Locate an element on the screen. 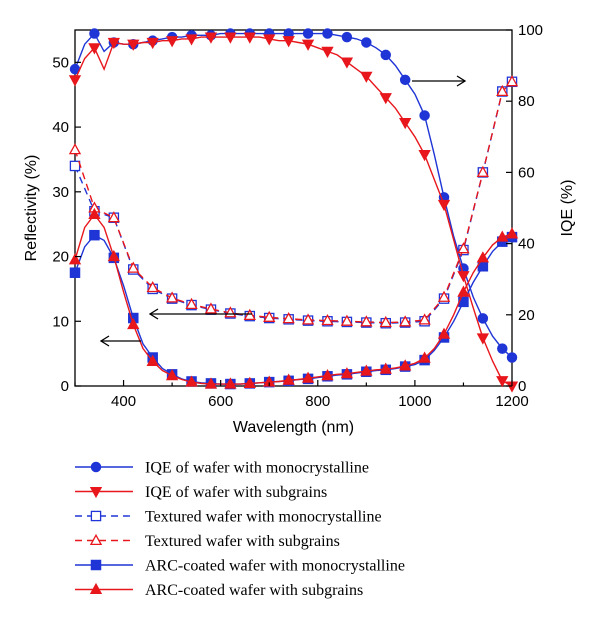 The width and height of the screenshot is (600, 622). x-tick-label: 800 is located at coordinates (317, 401).